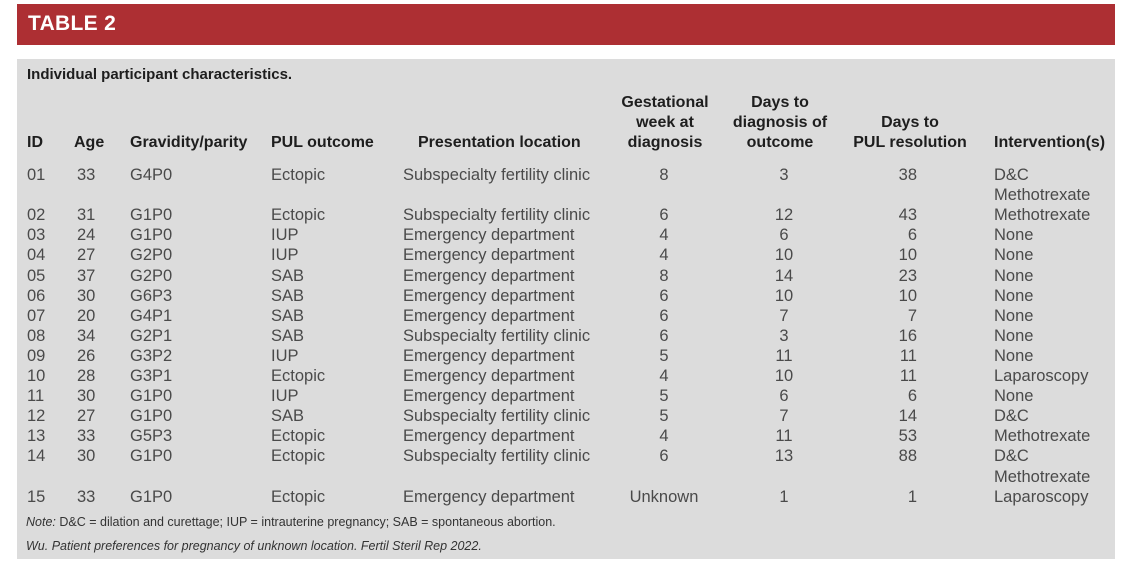 The height and width of the screenshot is (561, 1123). Describe the element at coordinates (907, 416) in the screenshot. I see `cell-days-res: 14` at that location.